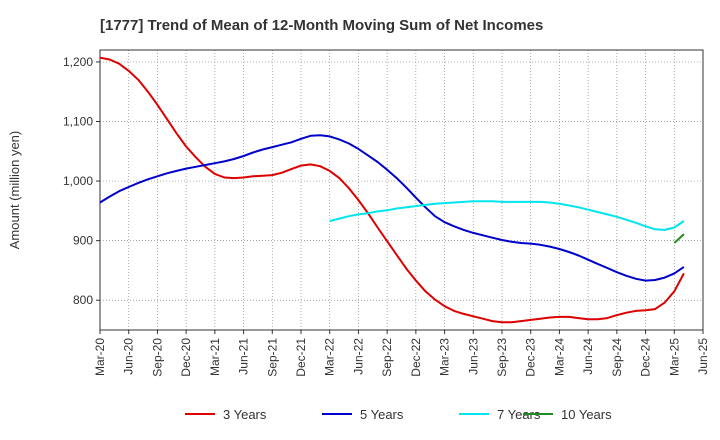 This screenshot has height=440, width=720. I want to click on x-tick-label: Jun-25, so click(703, 356).